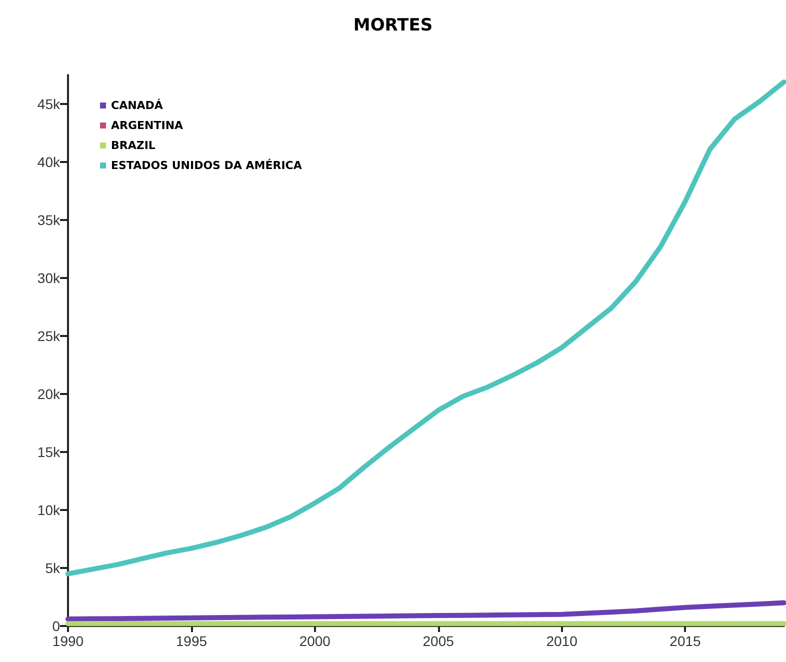  I want to click on x-tick-label: 2005, so click(438, 641).